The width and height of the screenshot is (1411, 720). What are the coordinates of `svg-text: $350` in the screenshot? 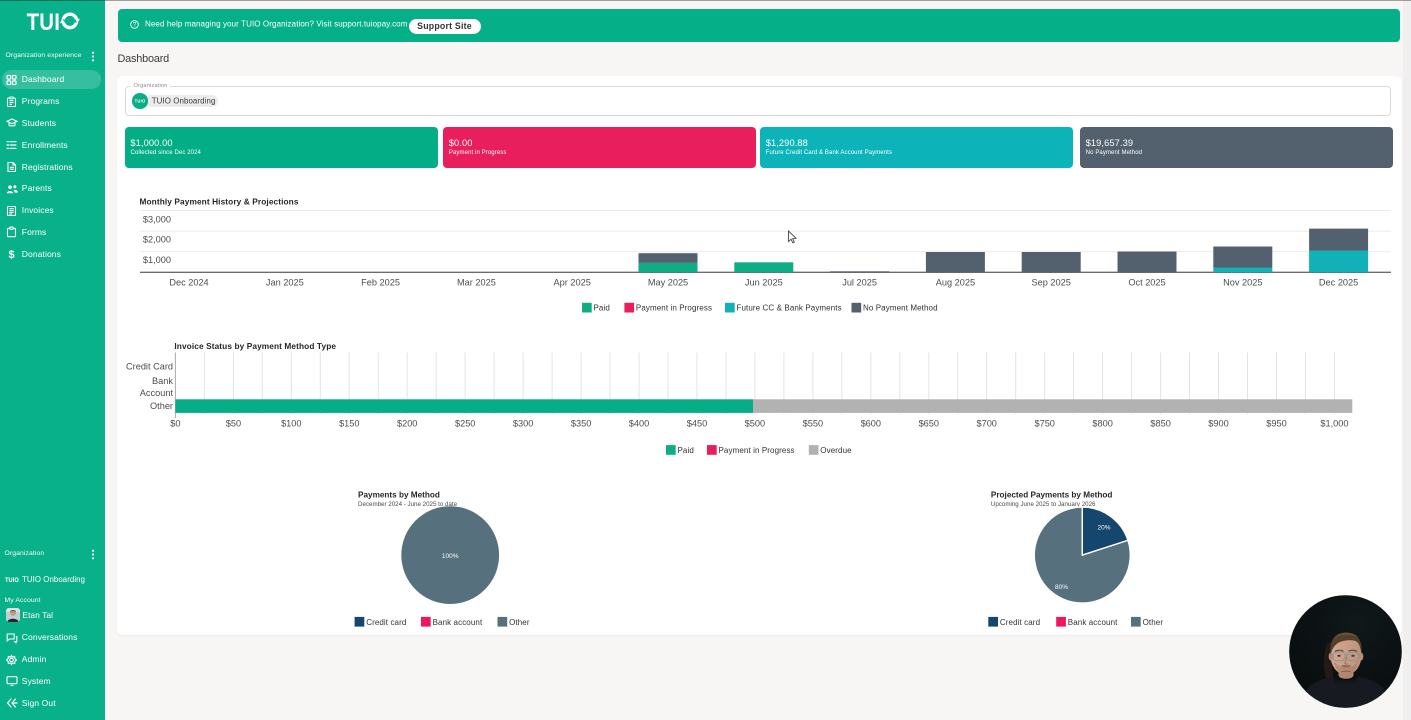 It's located at (581, 424).